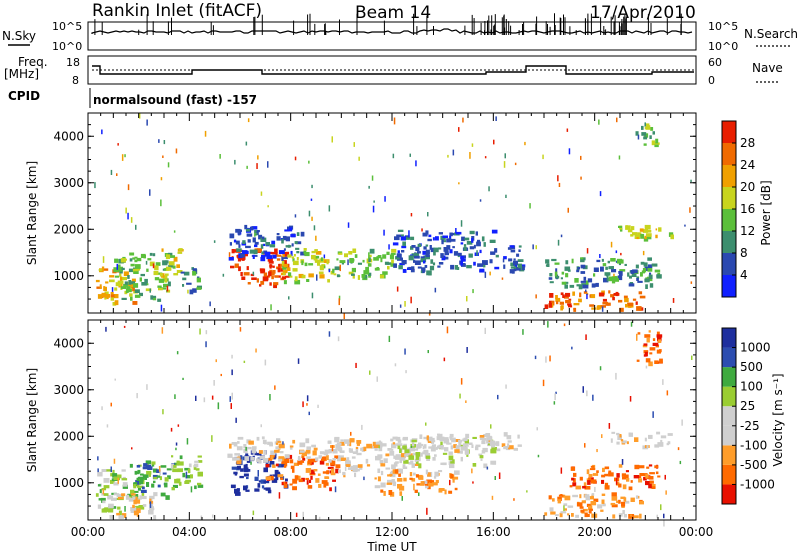 The width and height of the screenshot is (800, 558). I want to click on colorbar-tick-label: 25, so click(747, 406).